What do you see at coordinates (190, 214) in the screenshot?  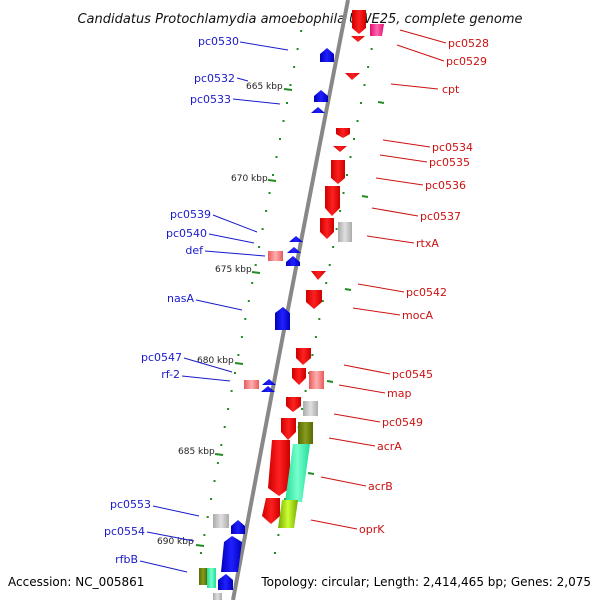 I see `gene-label: pc0539` at bounding box center [190, 214].